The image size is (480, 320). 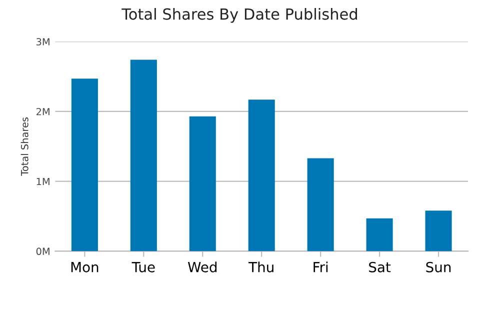 I want to click on y-tick-label: 3M, so click(x=43, y=42).